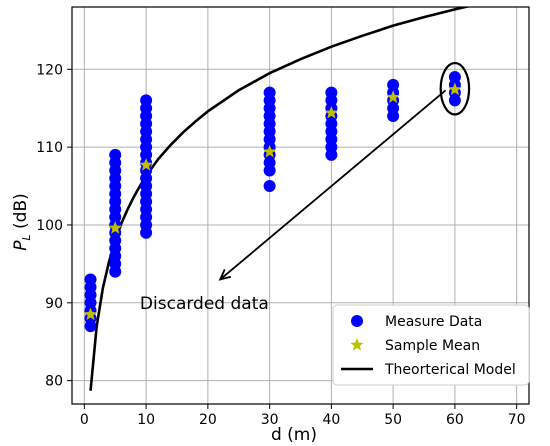  What do you see at coordinates (357, 321) in the screenshot?
I see `legend-marker-measure` at bounding box center [357, 321].